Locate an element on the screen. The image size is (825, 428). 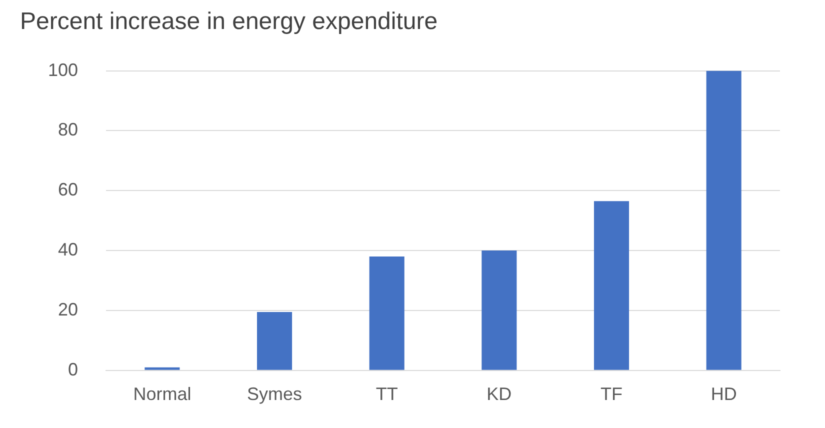
y-tick-label: 60 is located at coordinates (68, 190).